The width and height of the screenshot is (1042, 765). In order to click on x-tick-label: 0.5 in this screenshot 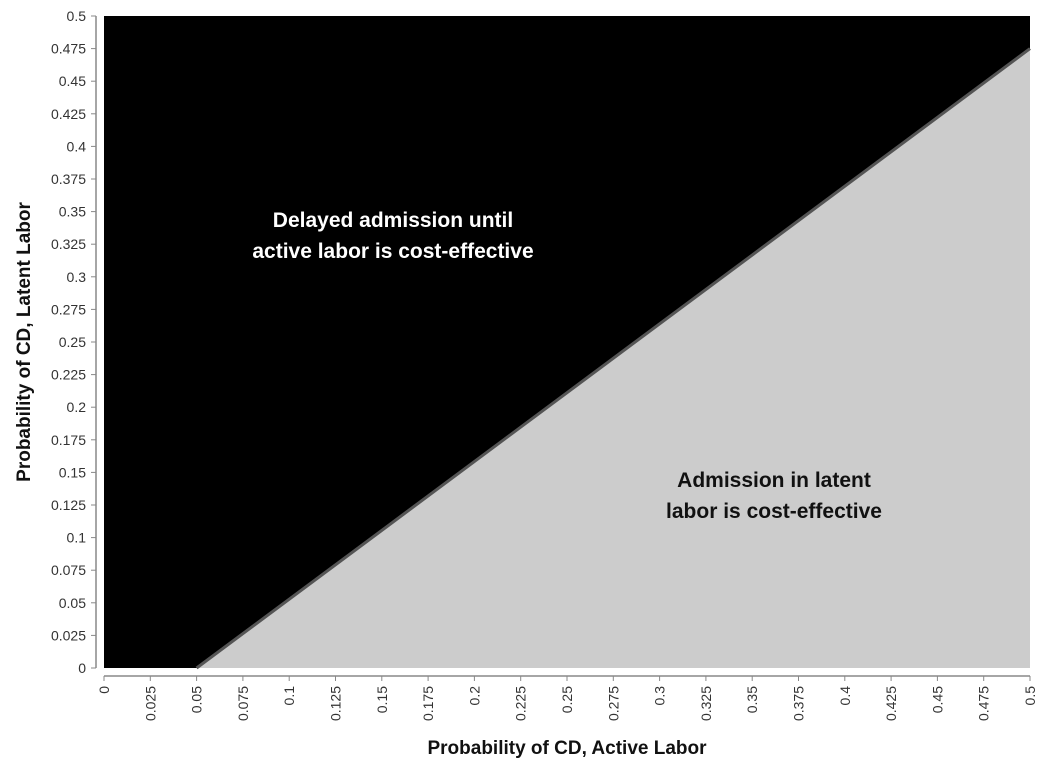, I will do `click(1030, 696)`.